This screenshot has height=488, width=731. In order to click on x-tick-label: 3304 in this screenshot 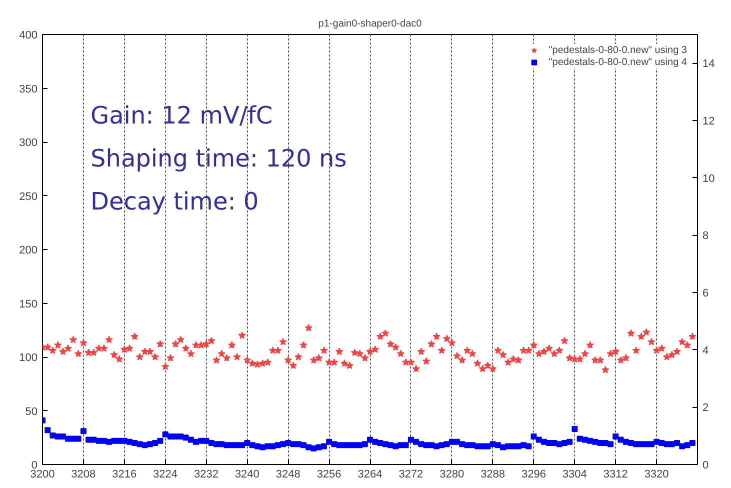, I will do `click(574, 474)`.